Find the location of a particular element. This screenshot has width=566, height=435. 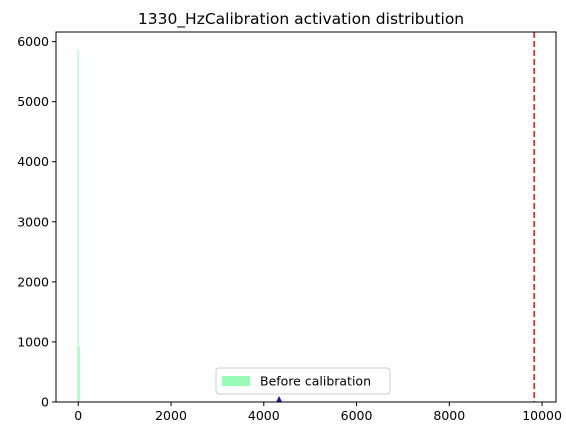

legend-box is located at coordinates (303, 381).